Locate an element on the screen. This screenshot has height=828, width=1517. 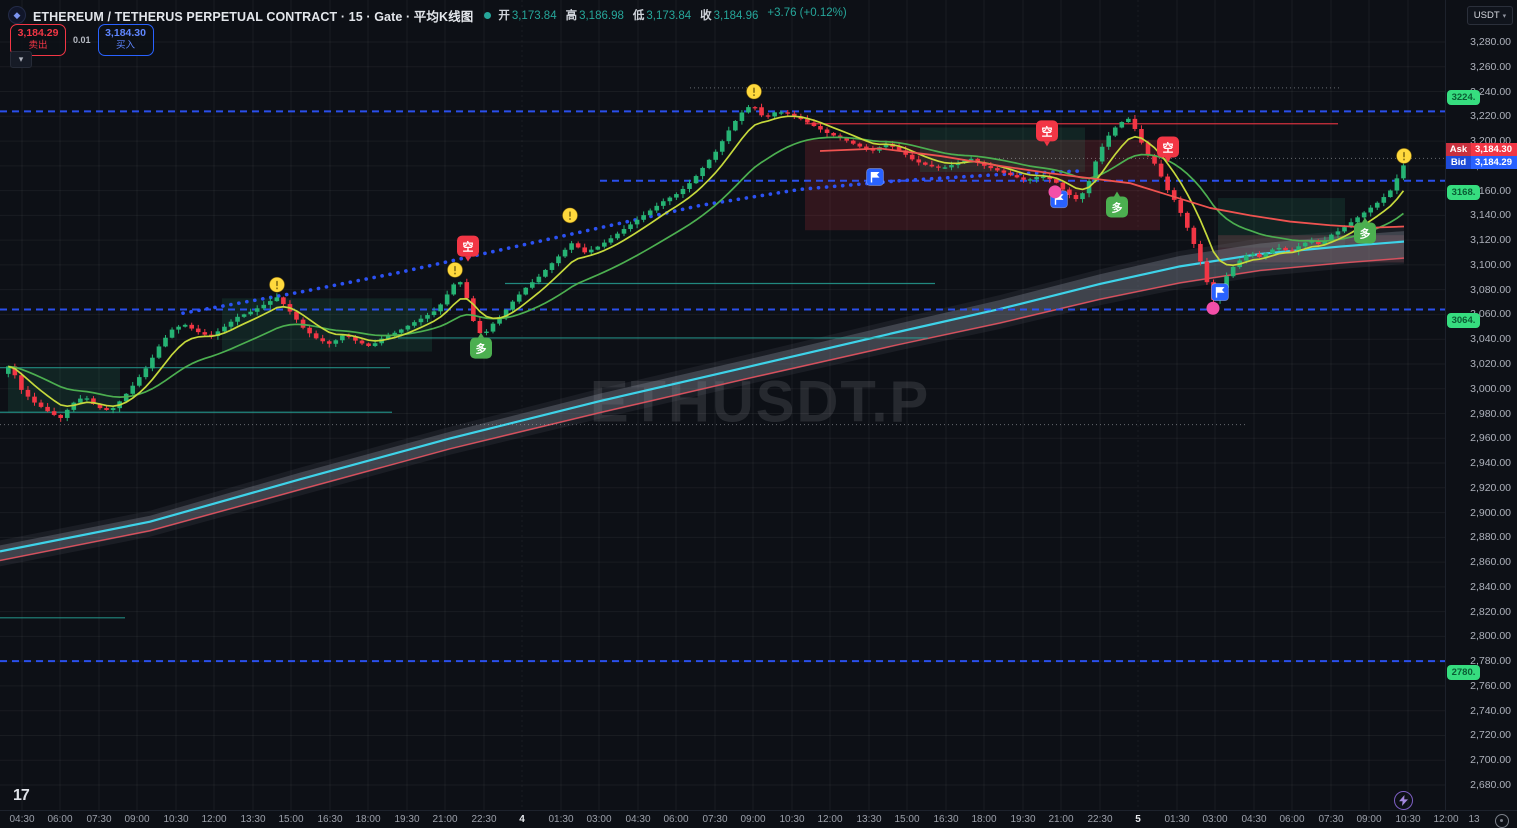
time-tick: 16:30 is located at coordinates (946, 819).